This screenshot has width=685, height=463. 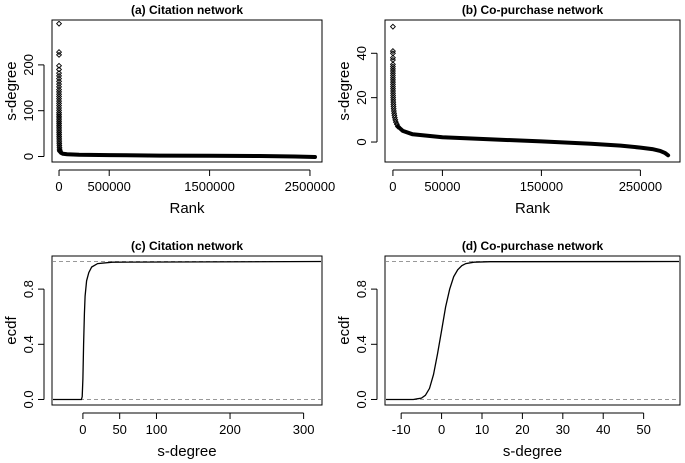 What do you see at coordinates (11, 329) in the screenshot?
I see `y-axis-label-c: ecdf` at bounding box center [11, 329].